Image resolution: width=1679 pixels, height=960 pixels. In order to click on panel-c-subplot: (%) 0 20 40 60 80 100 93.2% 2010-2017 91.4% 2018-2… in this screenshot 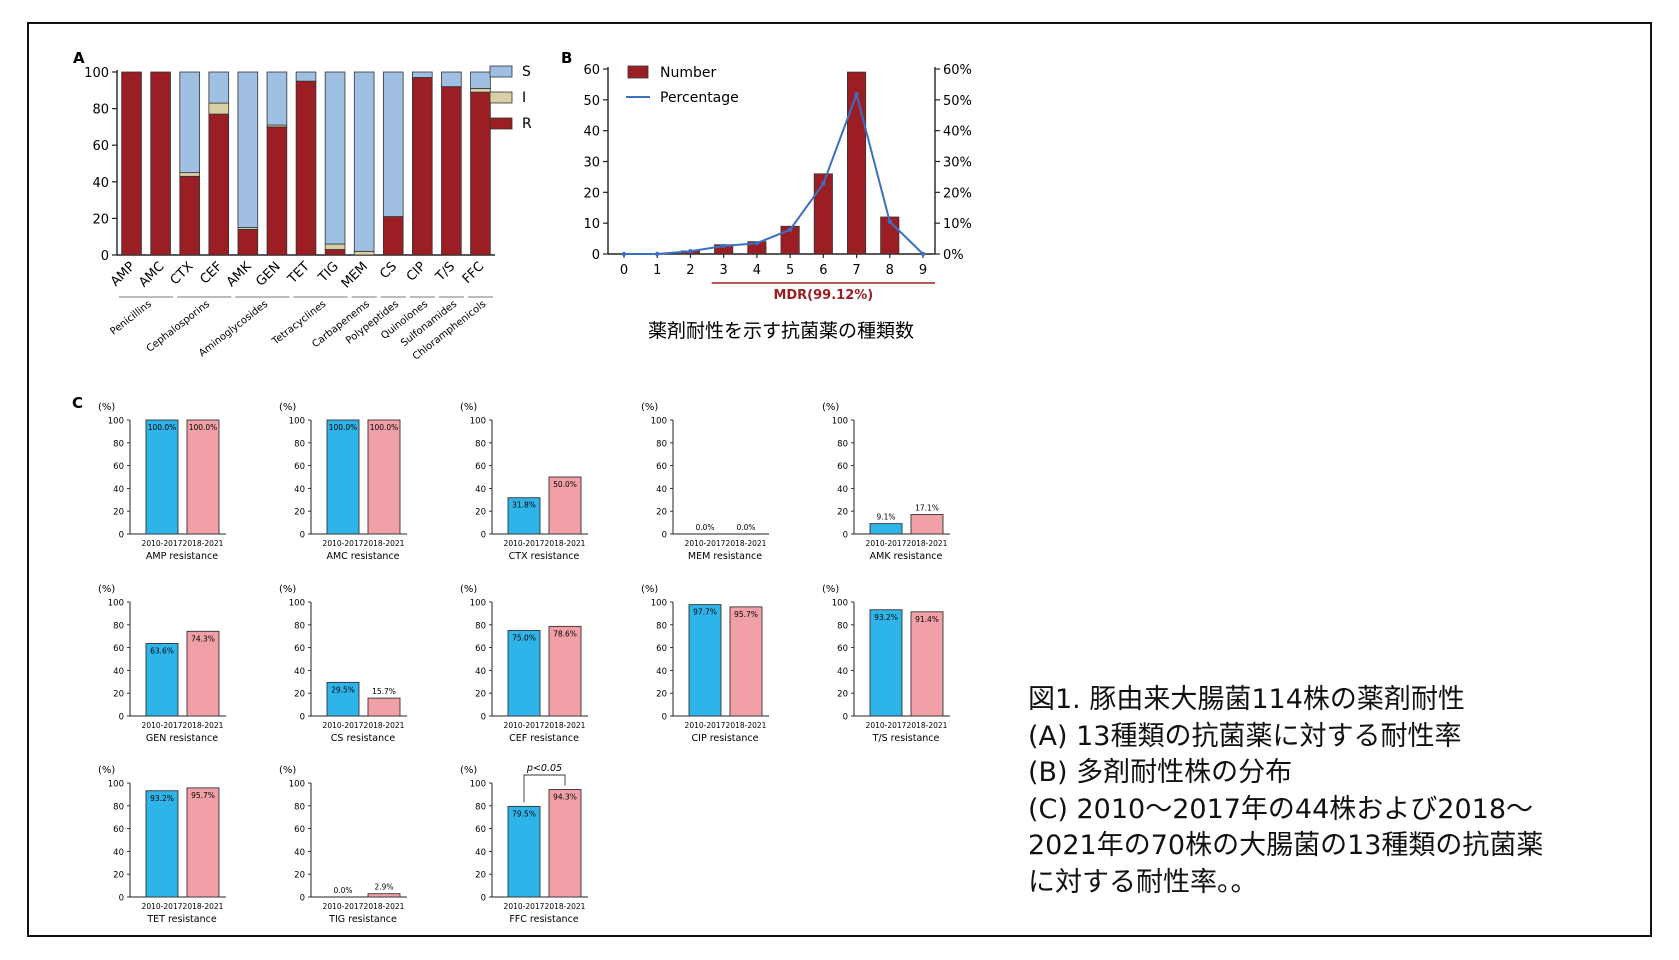, I will do `click(886, 664)`.